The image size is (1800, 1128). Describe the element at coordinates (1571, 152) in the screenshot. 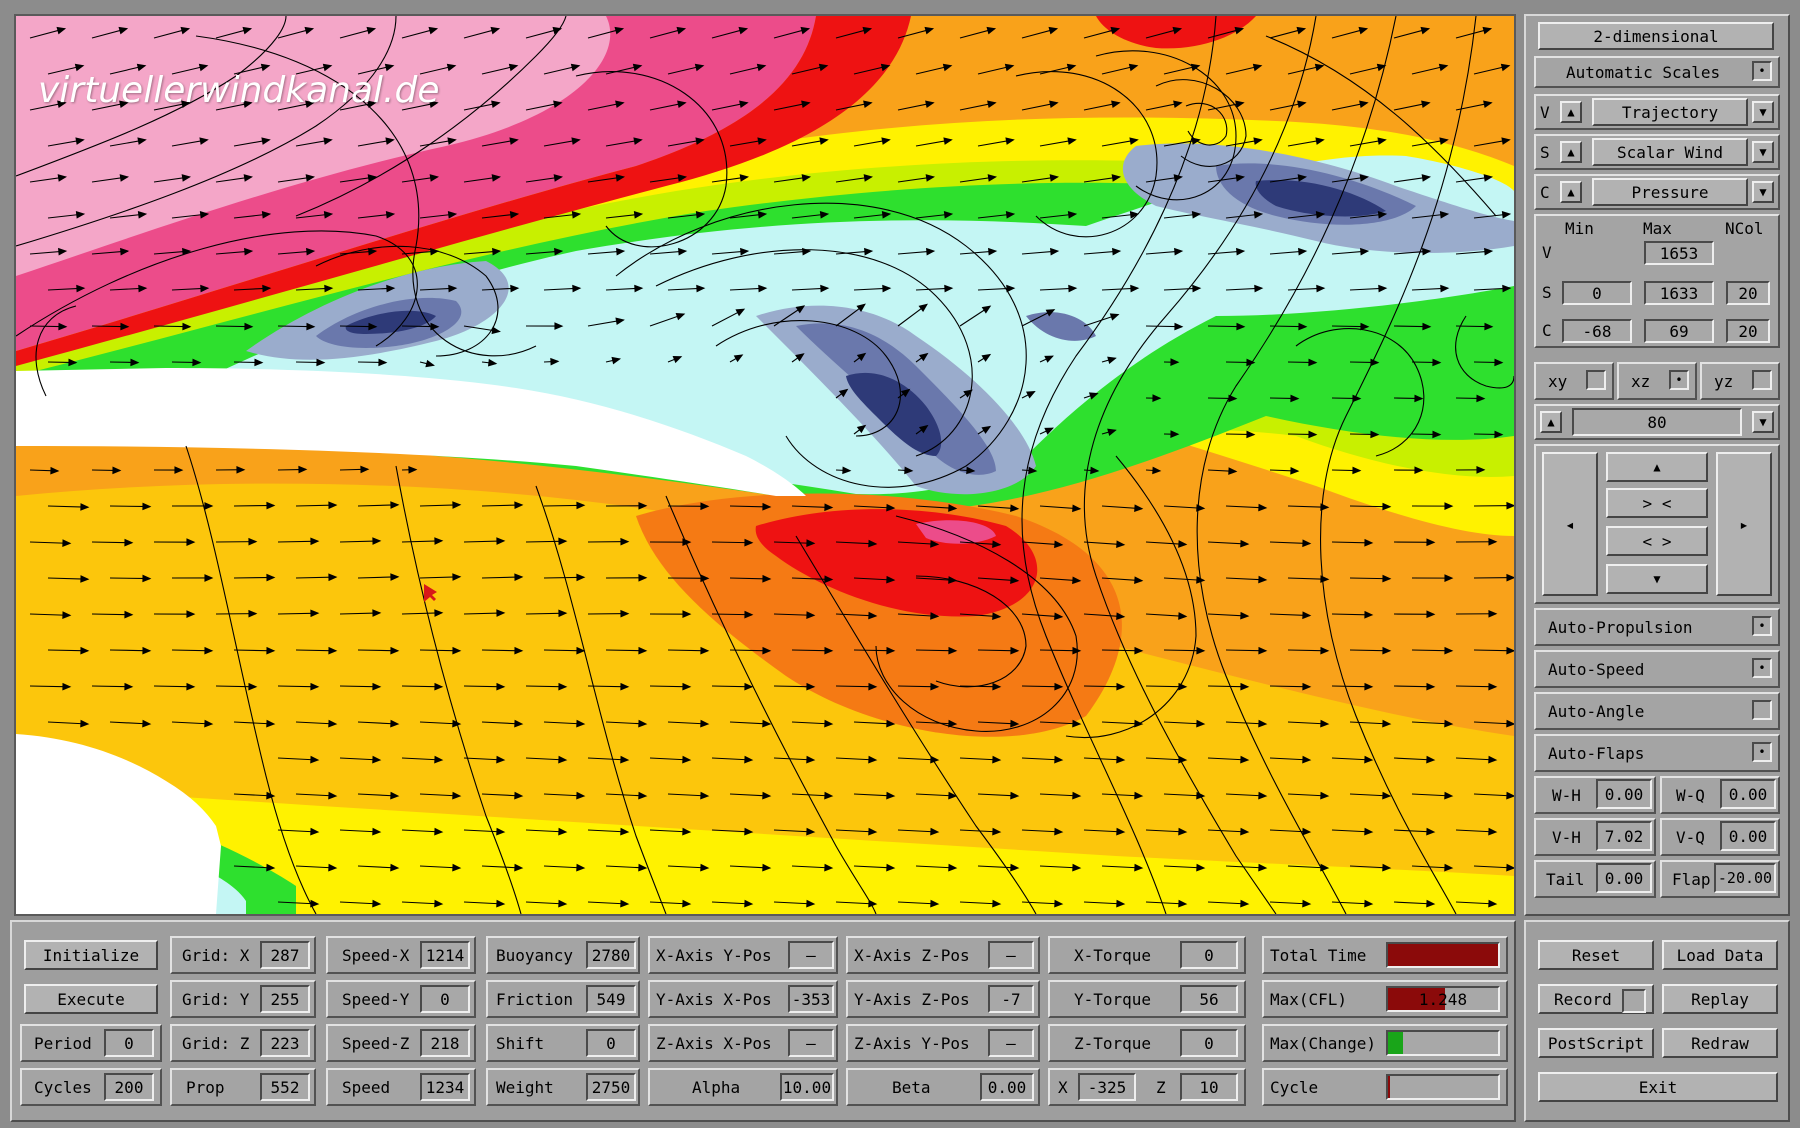

I see `s-up-arrow-icon: ▲` at that location.